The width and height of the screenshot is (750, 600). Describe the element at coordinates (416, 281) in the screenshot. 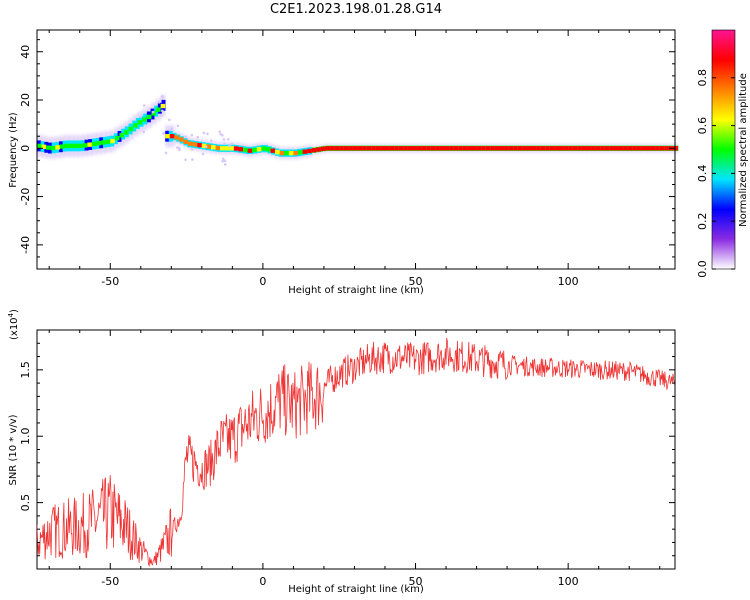

I see `spectrogram-x-tick-label: 50` at that location.